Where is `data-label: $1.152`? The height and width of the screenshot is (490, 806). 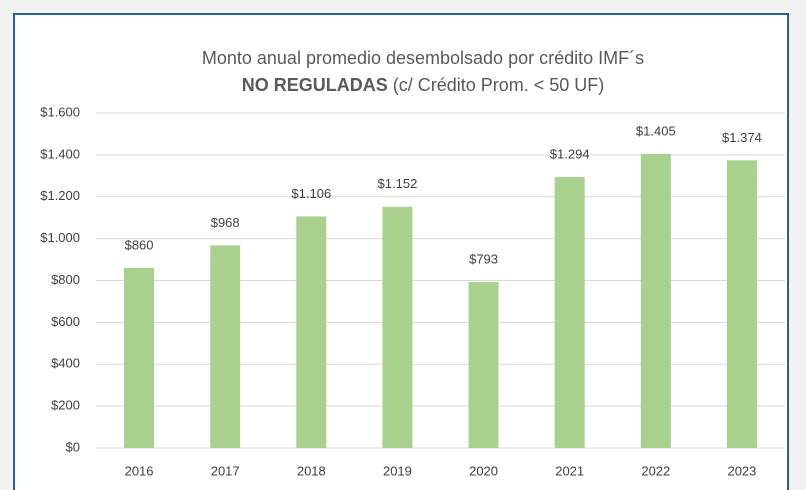 data-label: $1.152 is located at coordinates (398, 183).